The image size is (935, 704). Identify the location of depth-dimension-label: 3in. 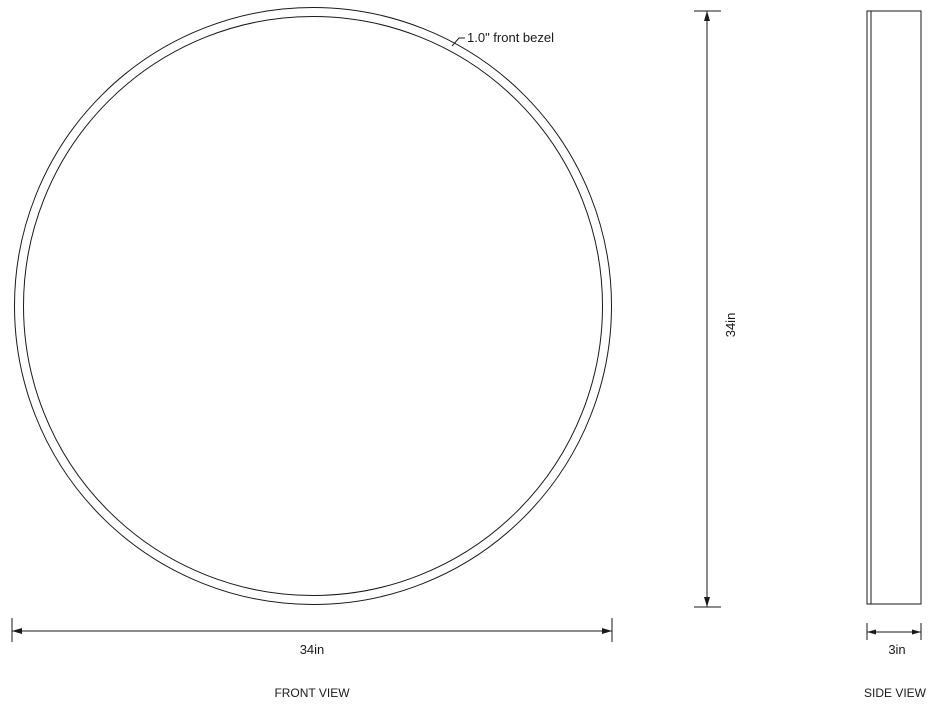
(896, 649).